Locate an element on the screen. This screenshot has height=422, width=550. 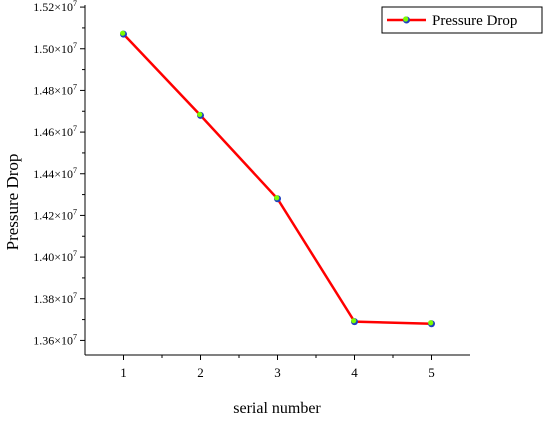
x-tick-label: 4 is located at coordinates (354, 372).